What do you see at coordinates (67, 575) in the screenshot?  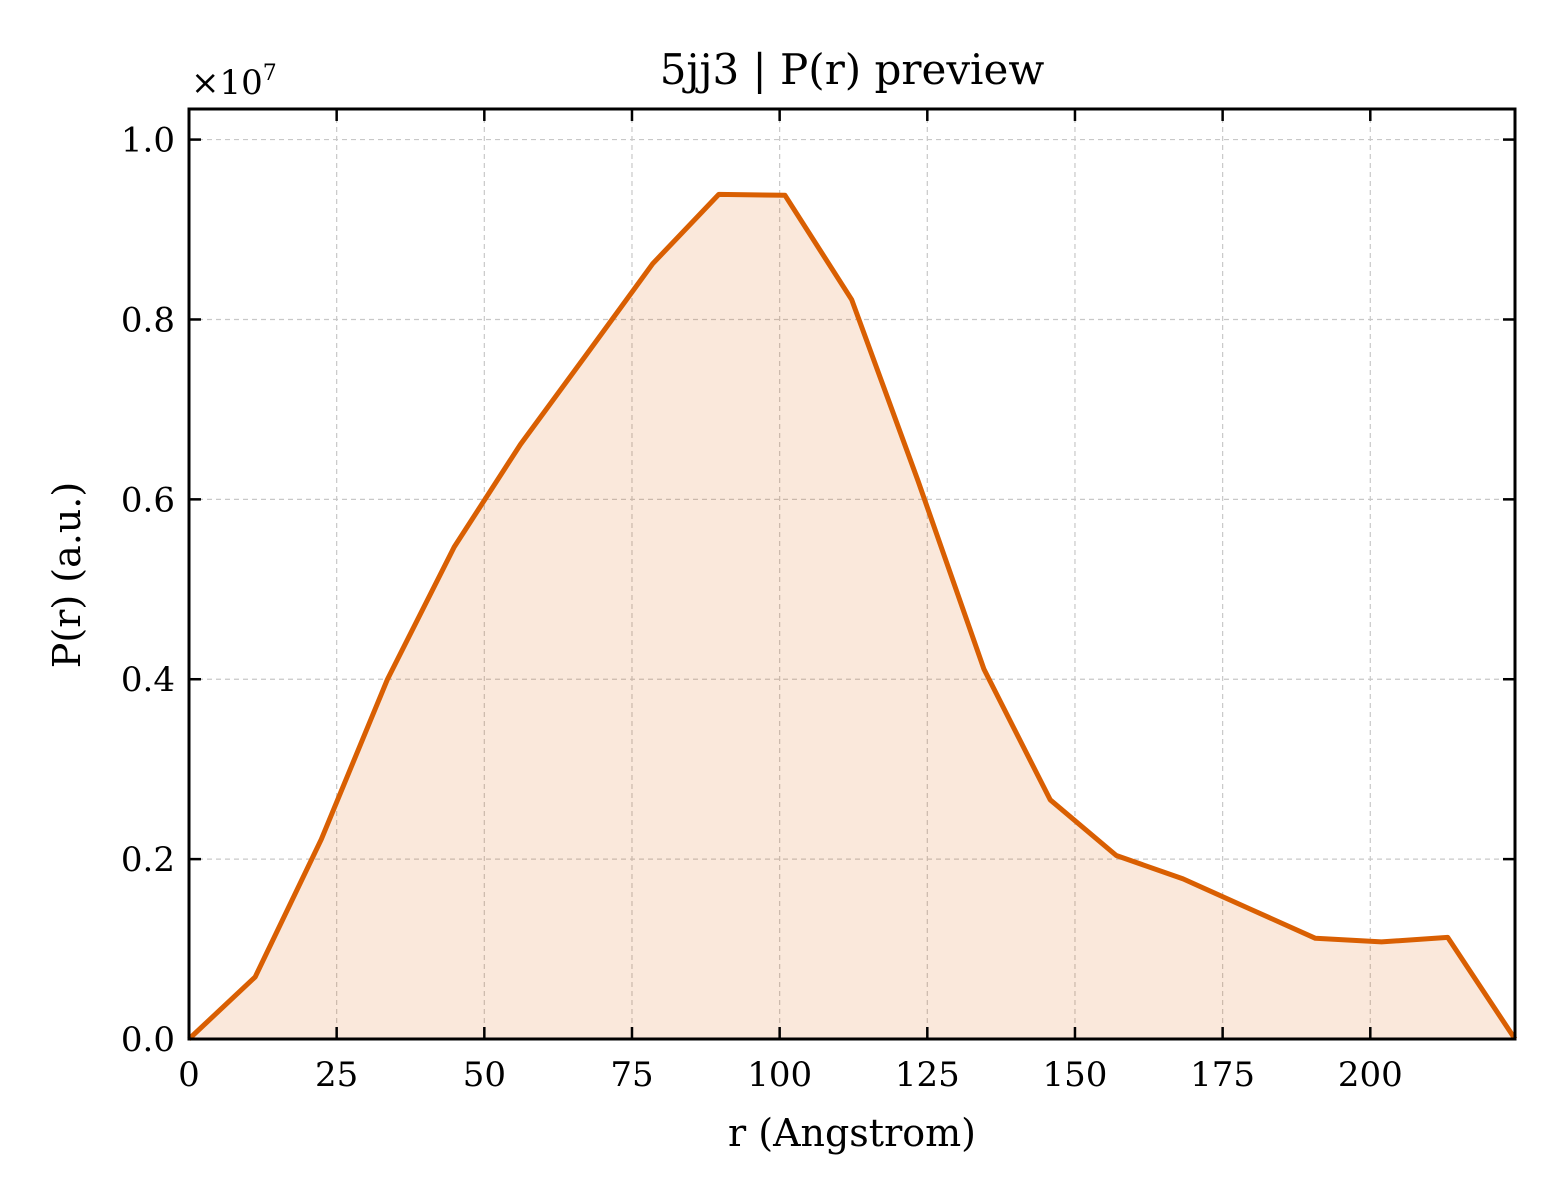 I see `y-axis-label: P(r) (a.u.)` at bounding box center [67, 575].